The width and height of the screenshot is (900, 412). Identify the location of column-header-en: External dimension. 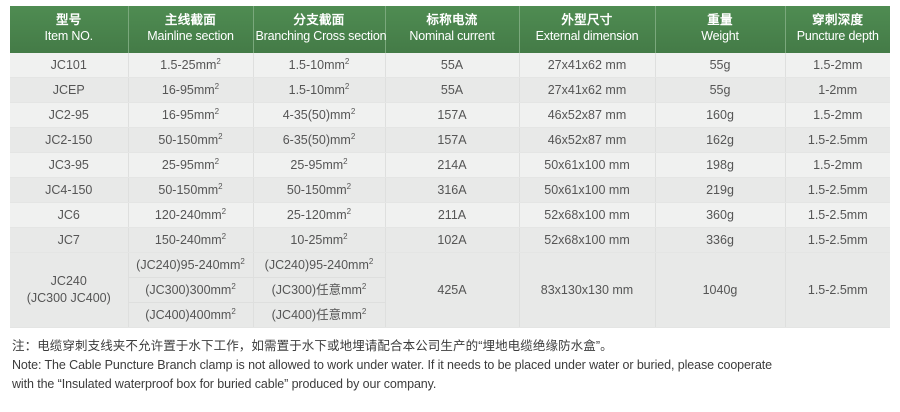
(587, 36).